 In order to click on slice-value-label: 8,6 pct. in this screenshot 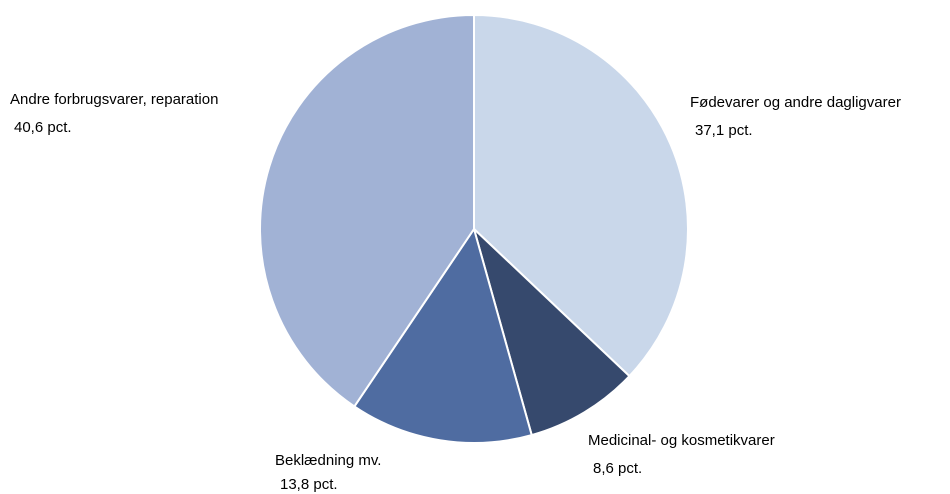, I will do `click(617, 468)`.